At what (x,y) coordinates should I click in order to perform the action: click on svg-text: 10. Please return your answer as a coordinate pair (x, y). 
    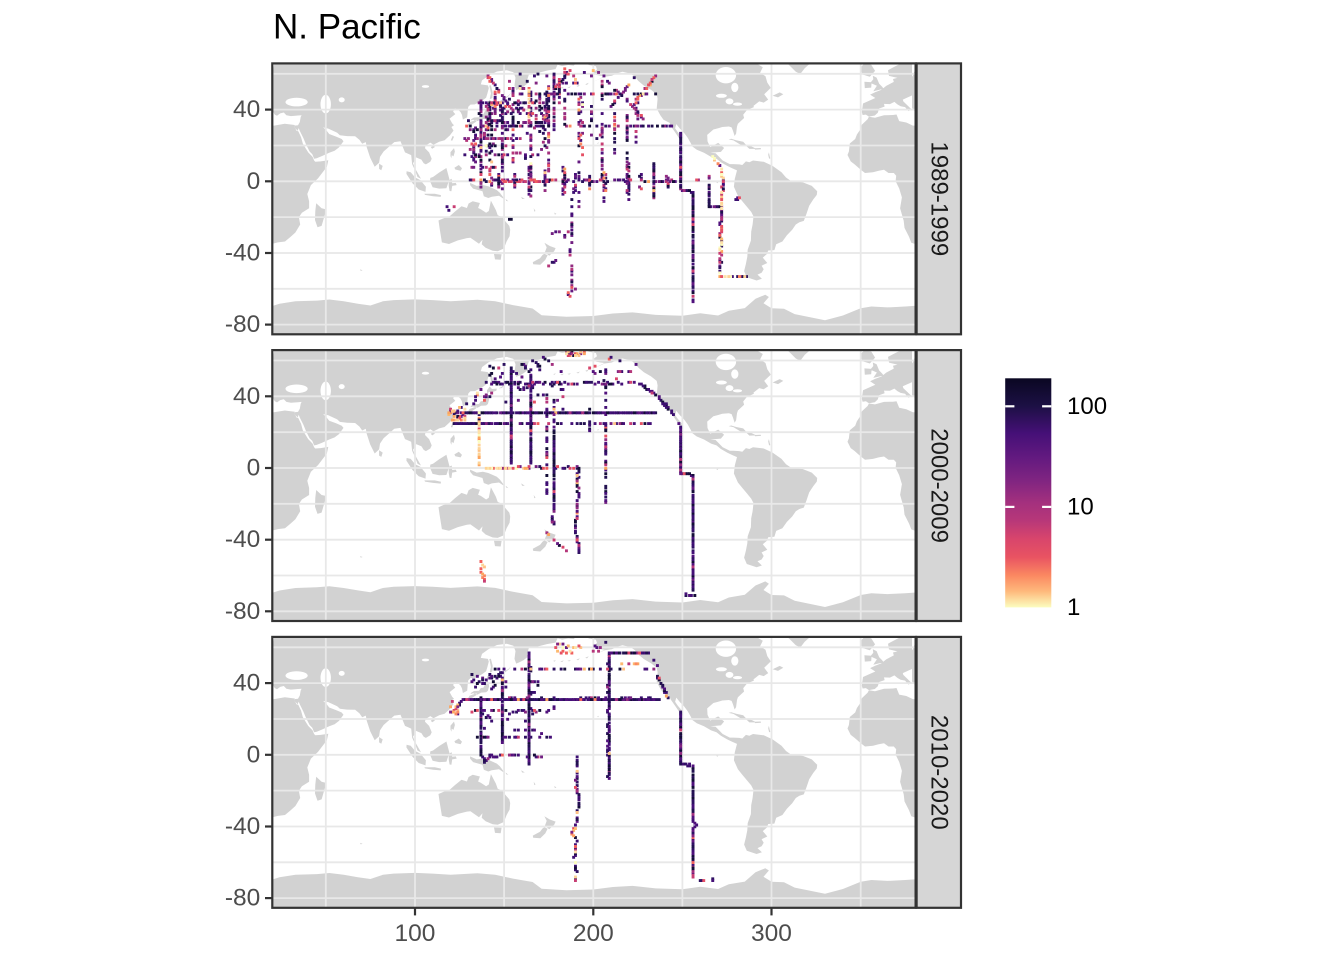
    Looking at the image, I should click on (1080, 506).